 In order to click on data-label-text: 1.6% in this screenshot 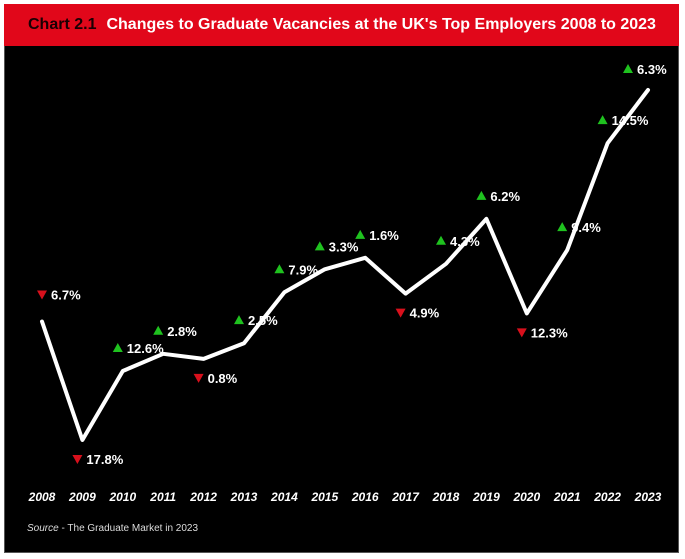, I will do `click(384, 235)`.